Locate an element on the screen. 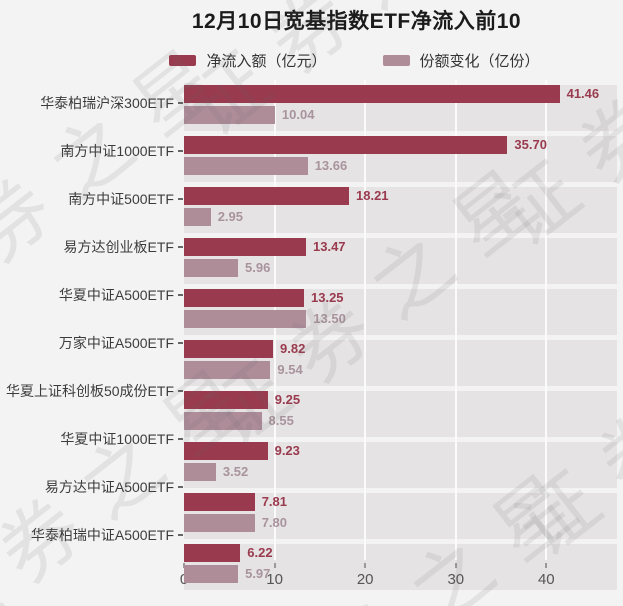 The width and height of the screenshot is (623, 606). inflow-legend-label: 净流入额（亿元） is located at coordinates (266, 61).